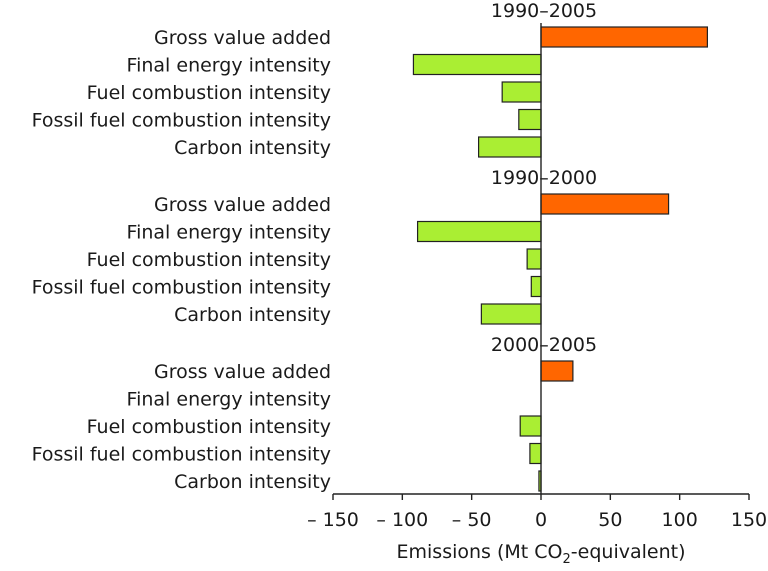  I want to click on x-axis-label-subscript: 2, so click(567, 559).